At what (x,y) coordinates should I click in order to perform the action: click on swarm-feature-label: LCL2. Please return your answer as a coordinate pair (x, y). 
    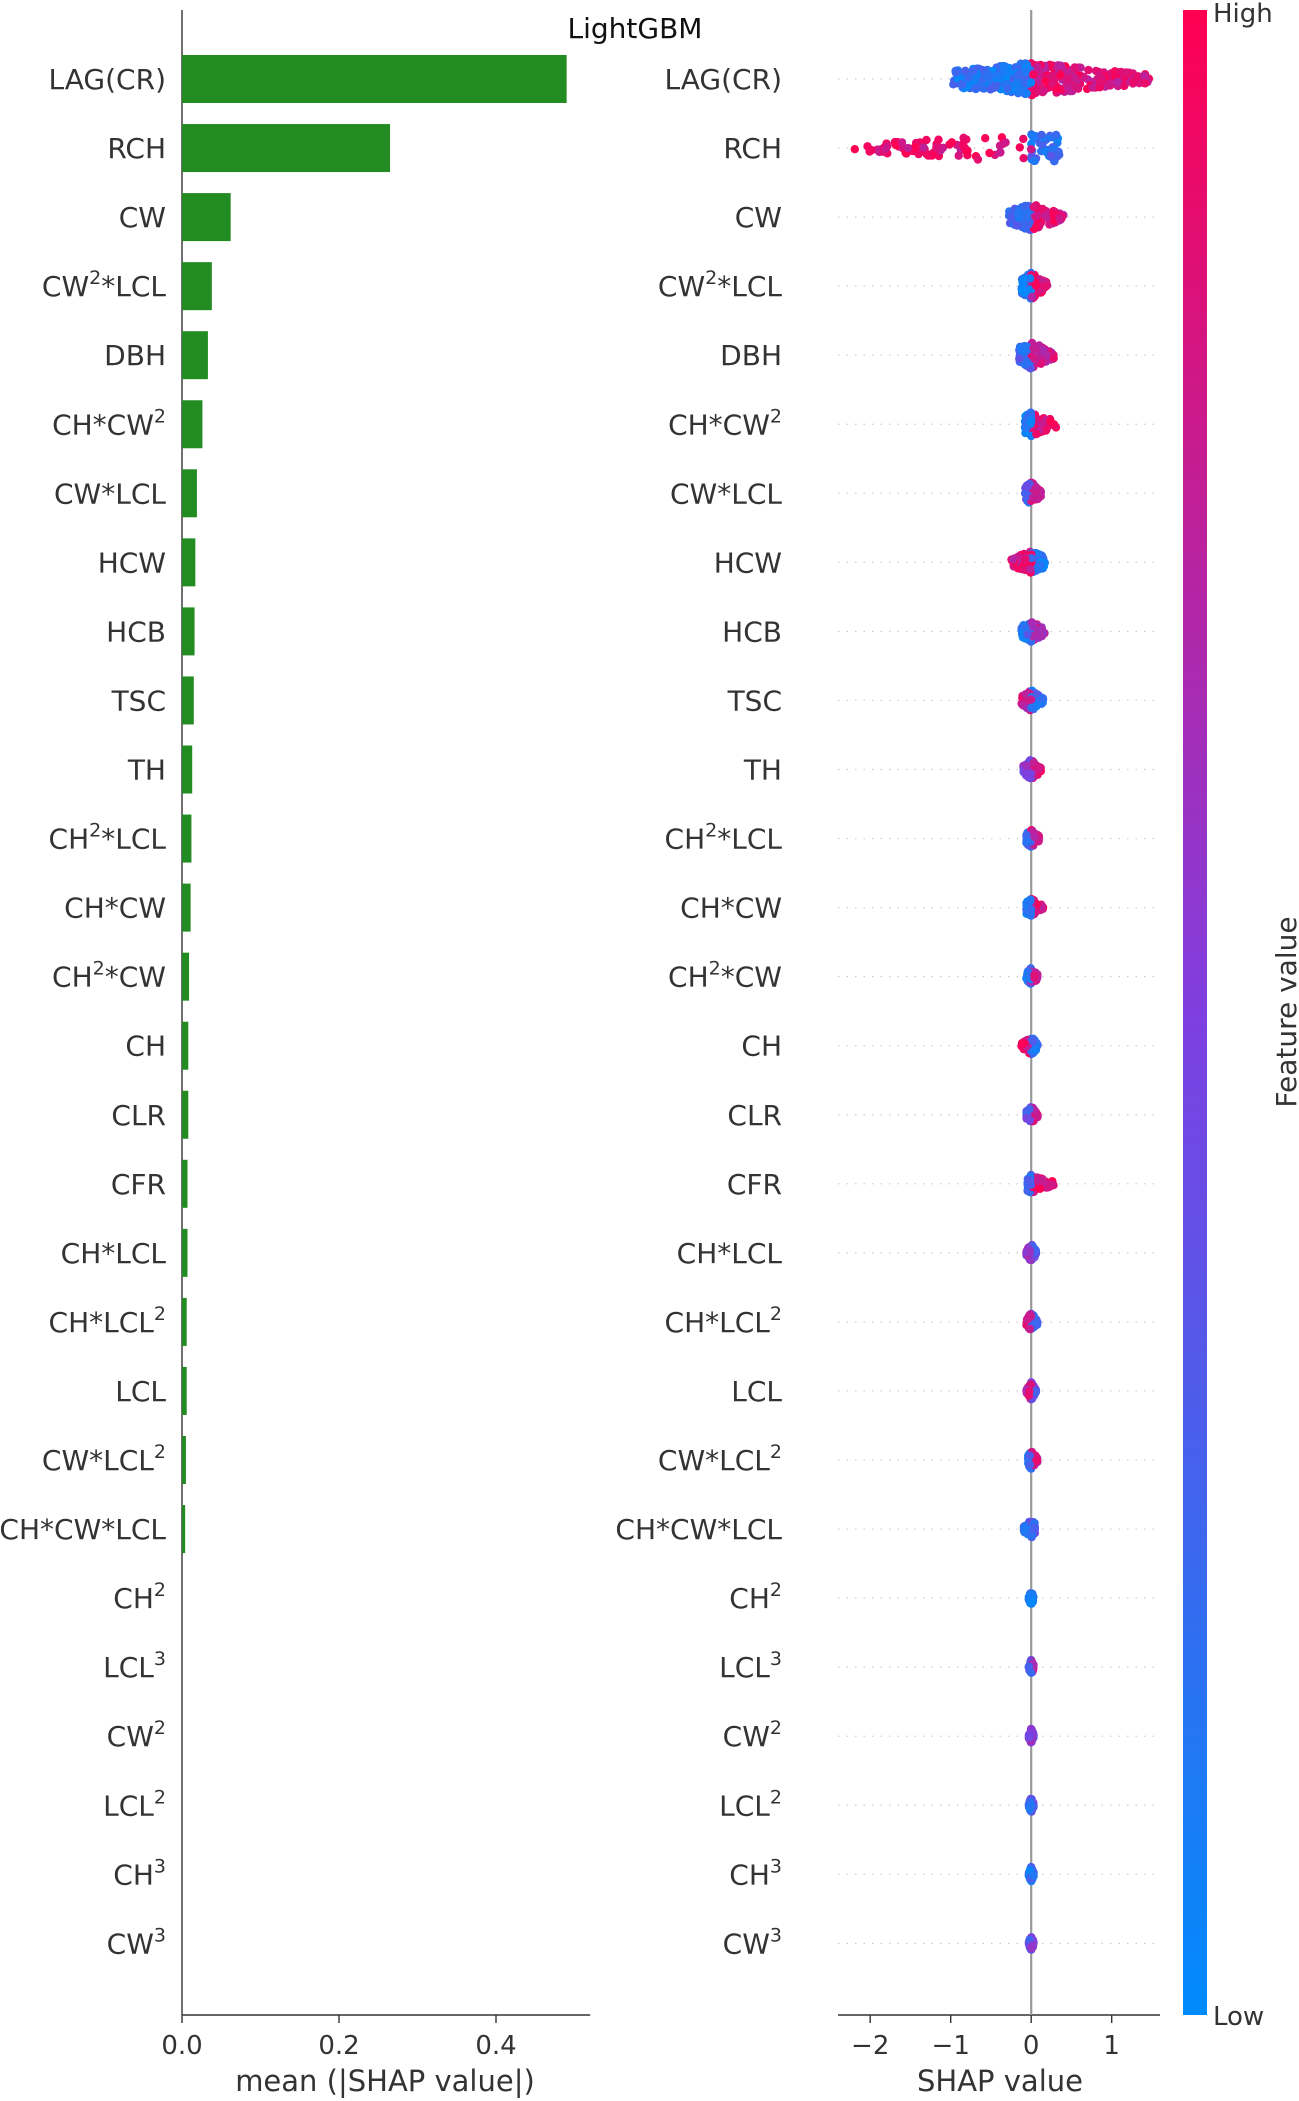
    Looking at the image, I should click on (750, 1804).